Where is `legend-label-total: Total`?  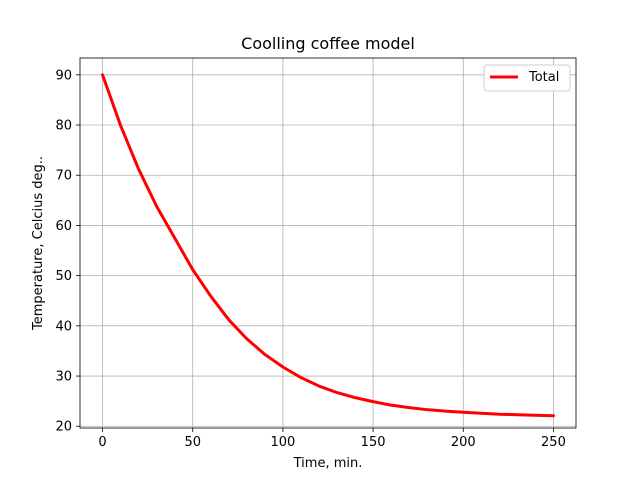
legend-label-total: Total is located at coordinates (543, 77).